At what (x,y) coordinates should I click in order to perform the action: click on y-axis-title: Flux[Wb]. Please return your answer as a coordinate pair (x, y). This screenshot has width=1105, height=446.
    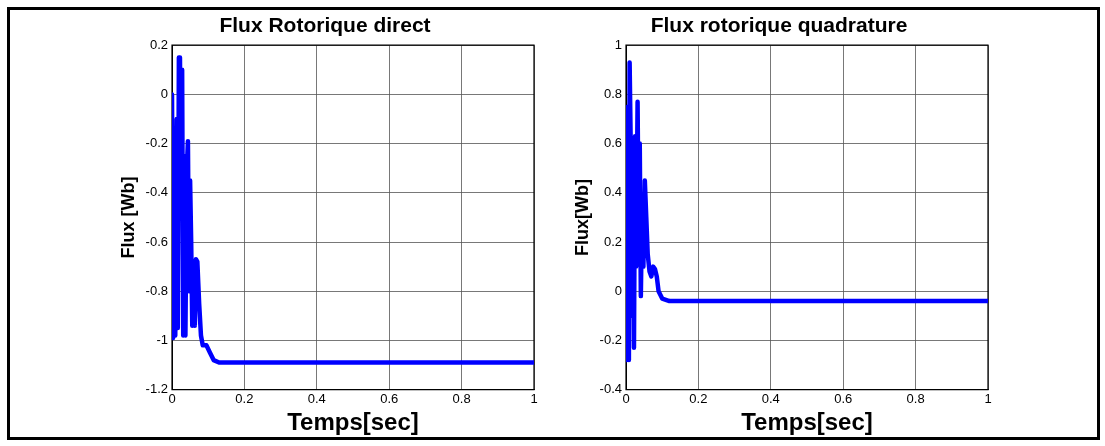
    Looking at the image, I should click on (581, 217).